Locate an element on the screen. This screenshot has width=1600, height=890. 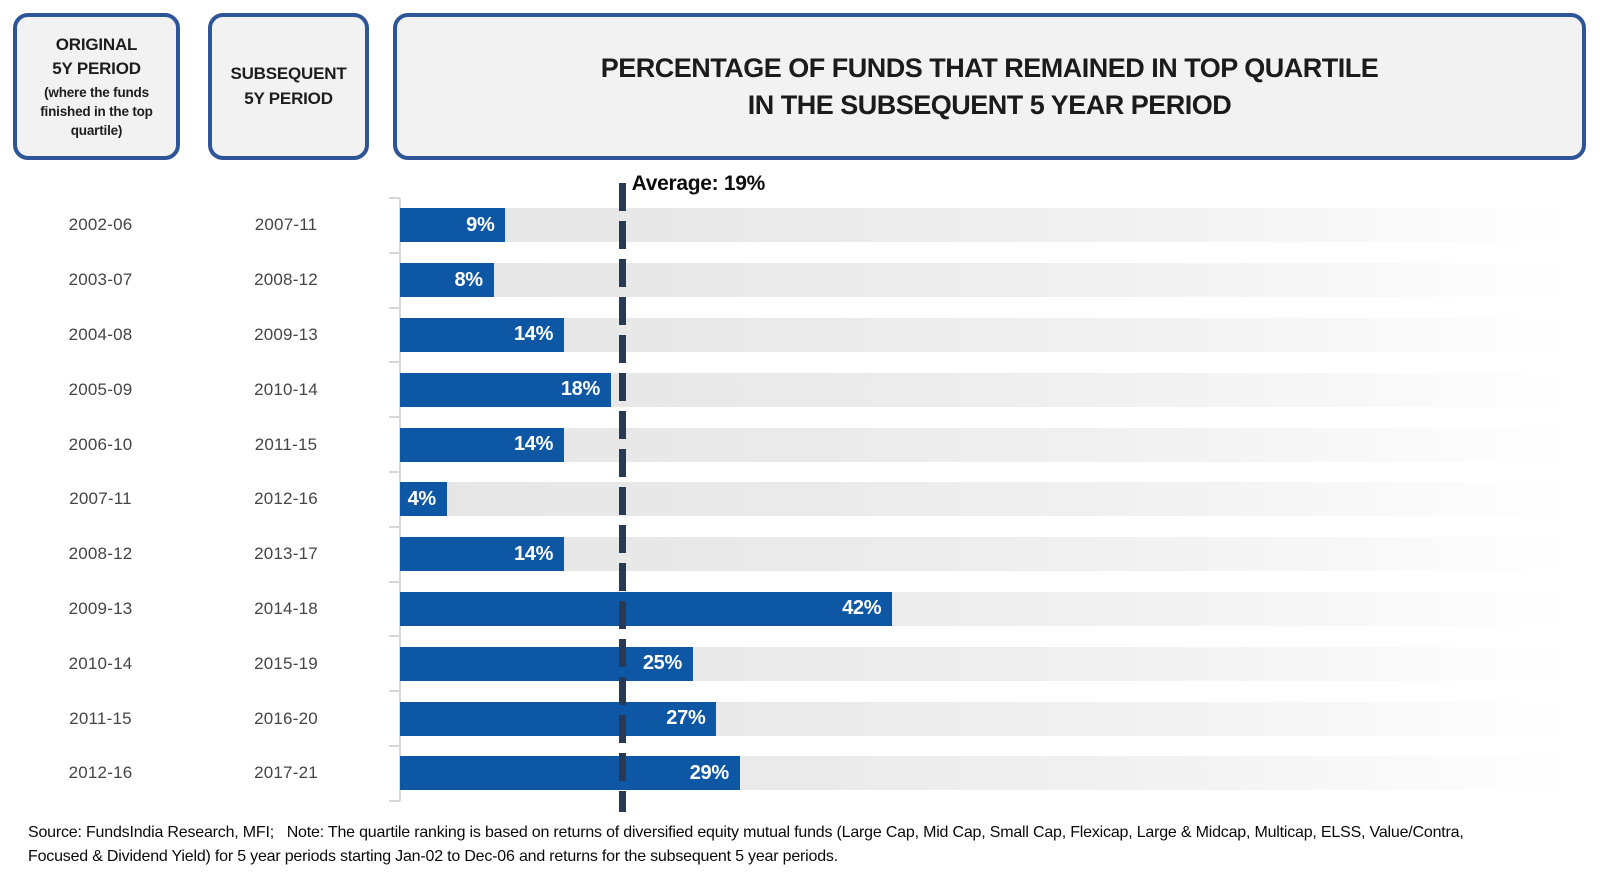
subsequent-period-title-line2: 5Y PERIOD is located at coordinates (288, 98).